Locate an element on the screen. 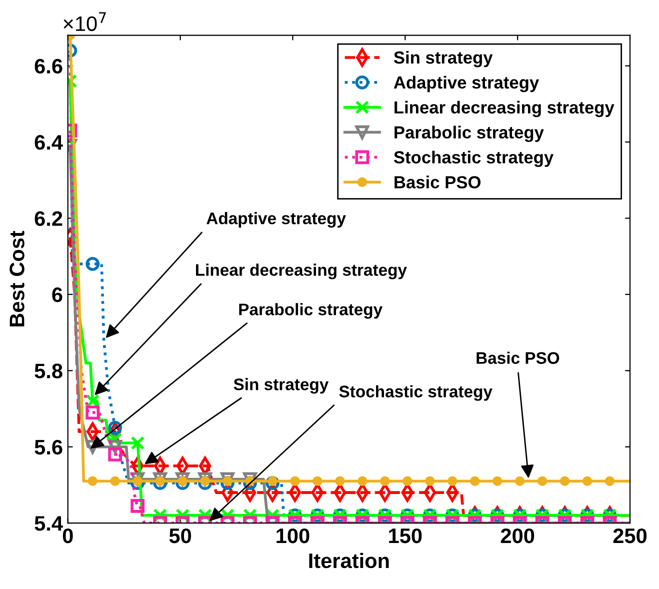  y-tick-label: 5.6 is located at coordinates (48, 447).